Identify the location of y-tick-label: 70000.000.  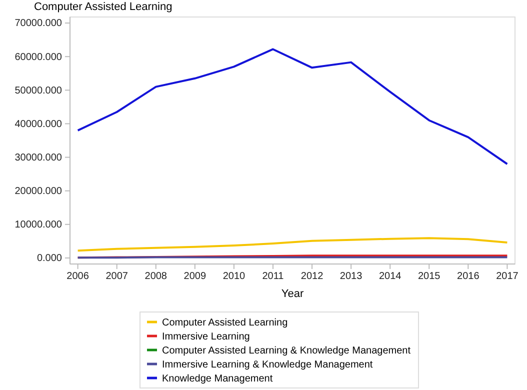
(38, 24).